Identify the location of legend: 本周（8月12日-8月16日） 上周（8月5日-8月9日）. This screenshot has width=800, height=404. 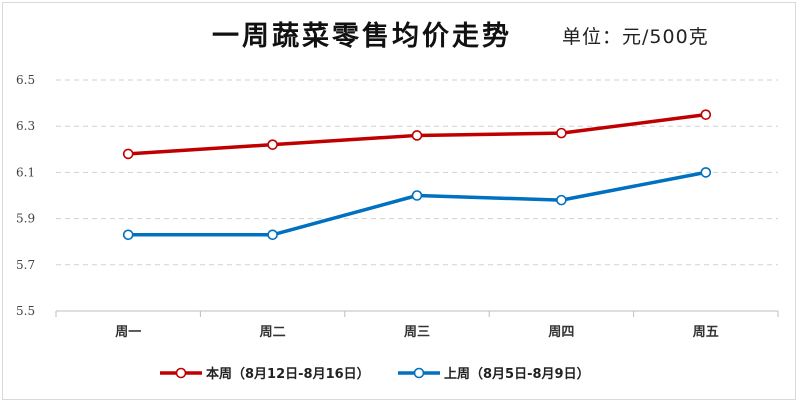
(375, 374).